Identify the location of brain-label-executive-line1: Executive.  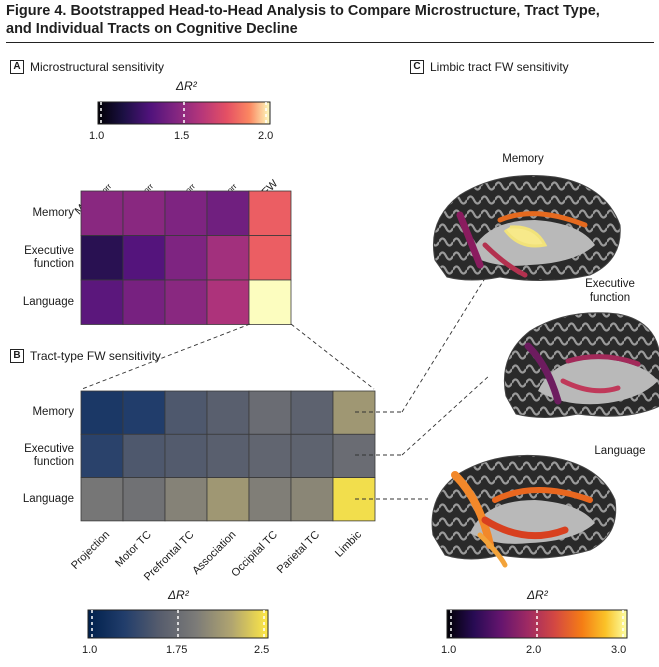
(610, 284).